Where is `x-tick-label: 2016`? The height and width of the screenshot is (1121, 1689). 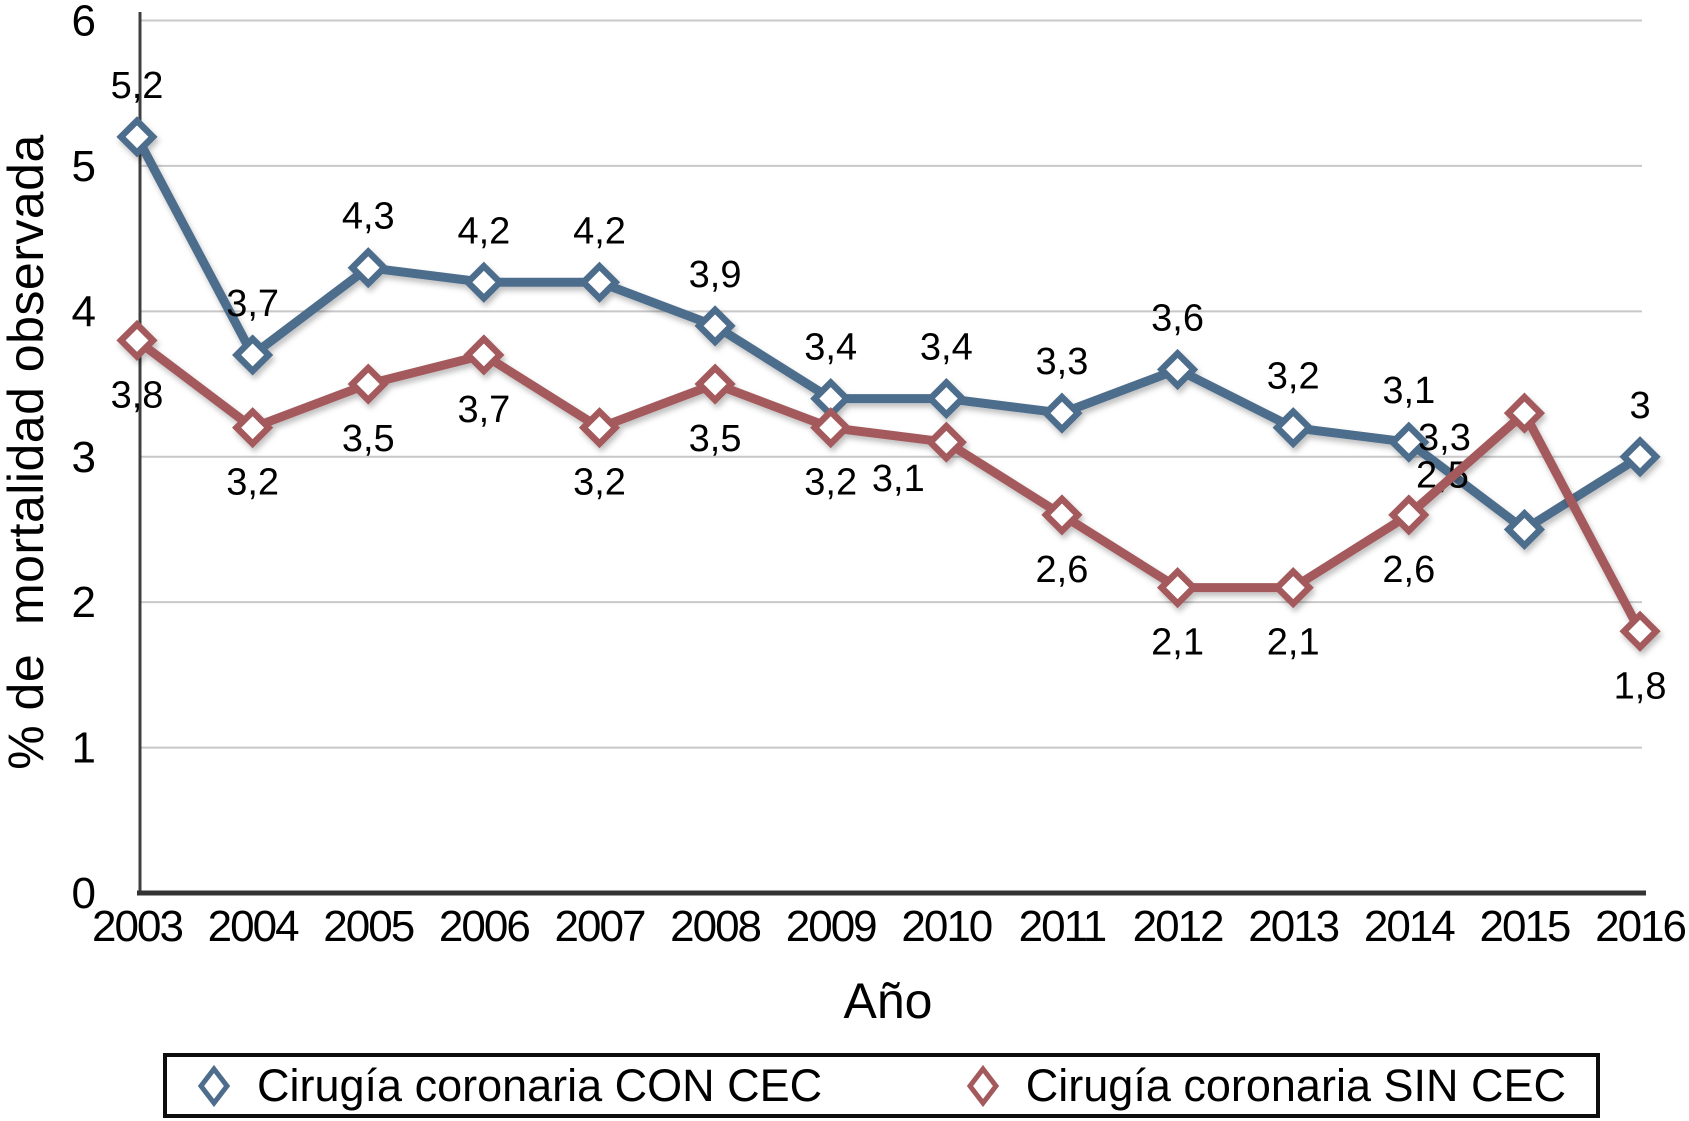 x-tick-label: 2016 is located at coordinates (1640, 926).